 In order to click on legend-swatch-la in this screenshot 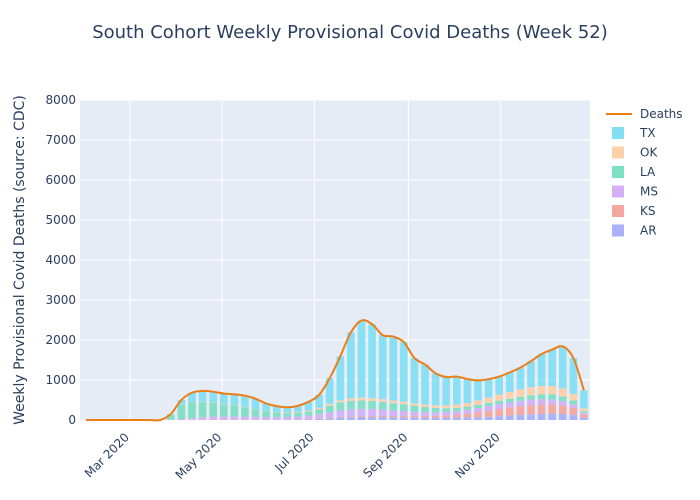, I will do `click(618, 172)`.